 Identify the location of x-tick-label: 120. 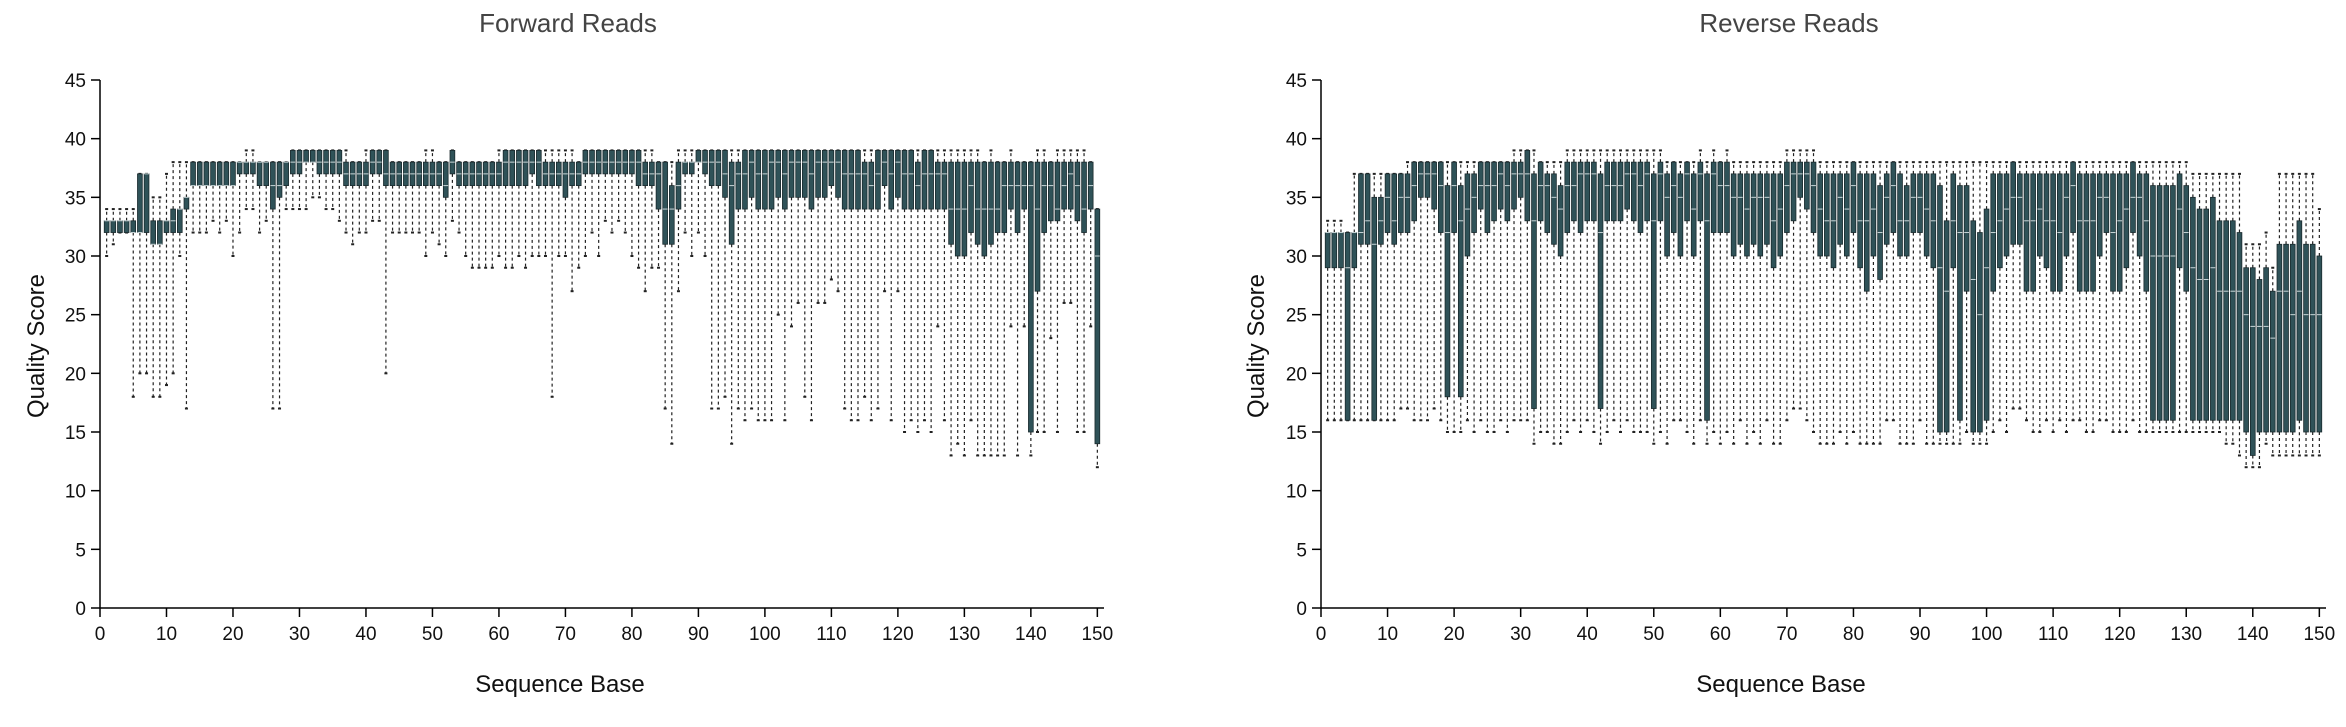
(898, 634).